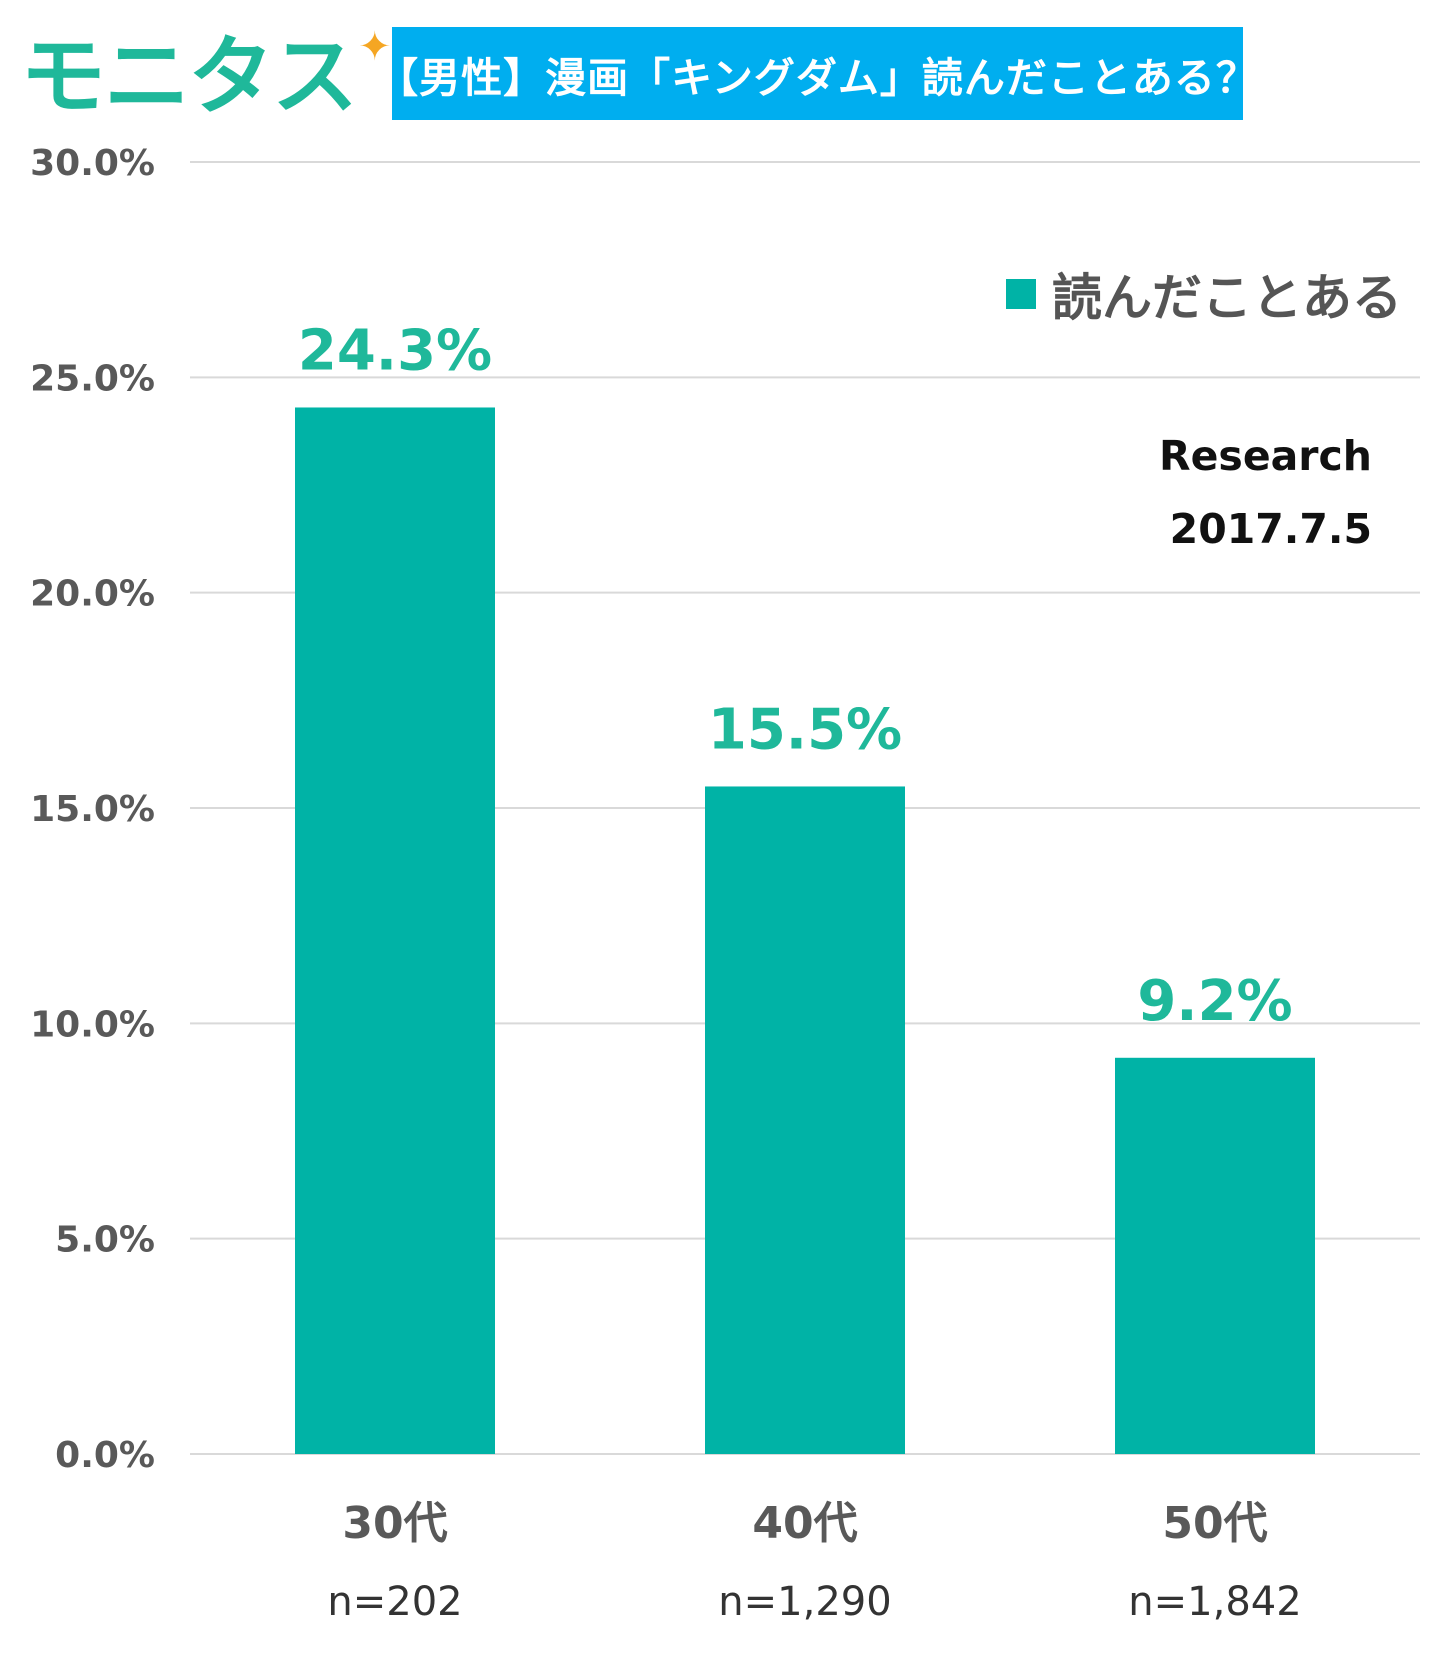 This screenshot has width=1440, height=1680. Describe the element at coordinates (1265, 456) in the screenshot. I see `research-label: Research` at that location.